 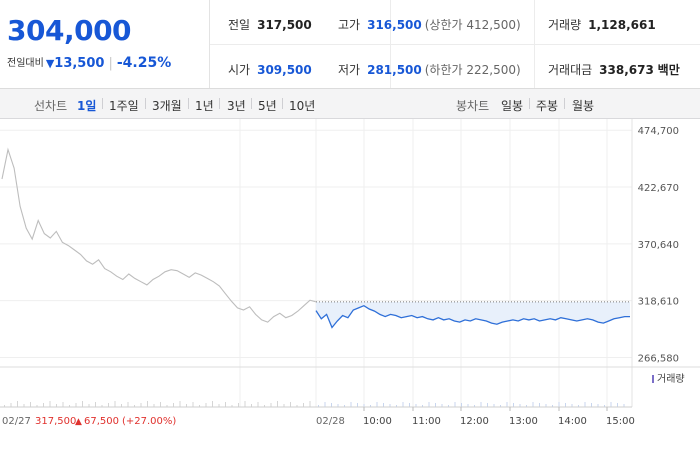 I want to click on y-tick-label: 266,580, so click(x=658, y=358).